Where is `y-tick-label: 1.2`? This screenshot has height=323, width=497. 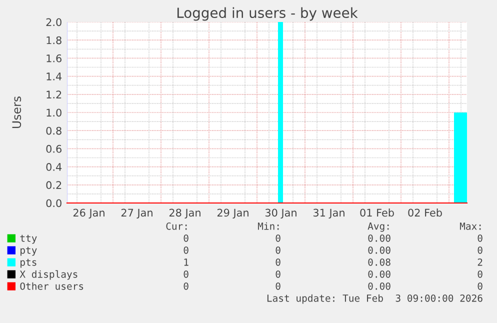
y-tick-label: 1.2 is located at coordinates (54, 94).